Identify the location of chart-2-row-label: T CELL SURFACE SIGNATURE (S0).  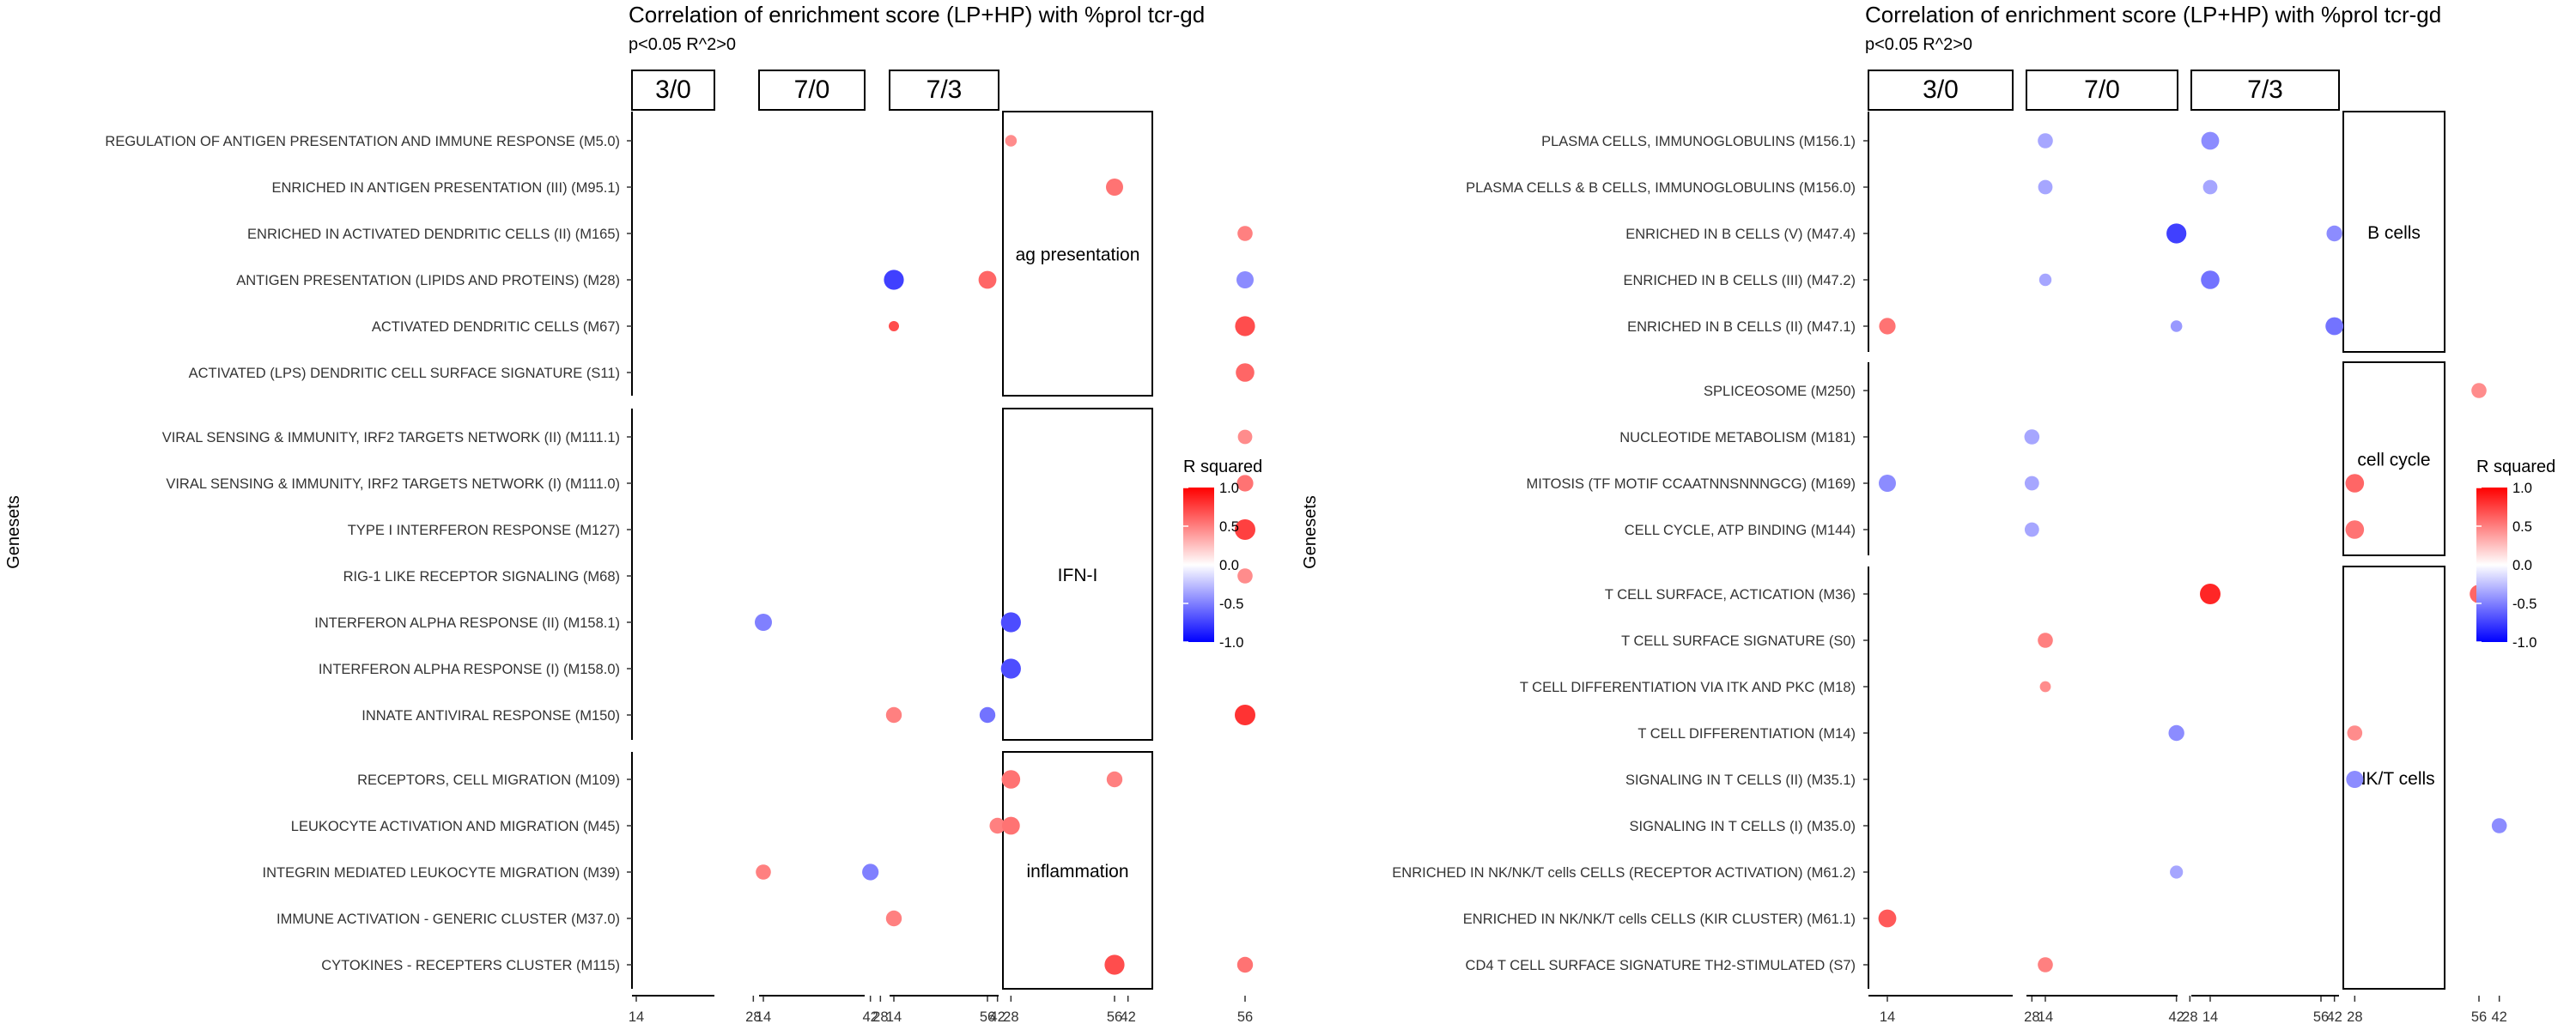
(1738, 641).